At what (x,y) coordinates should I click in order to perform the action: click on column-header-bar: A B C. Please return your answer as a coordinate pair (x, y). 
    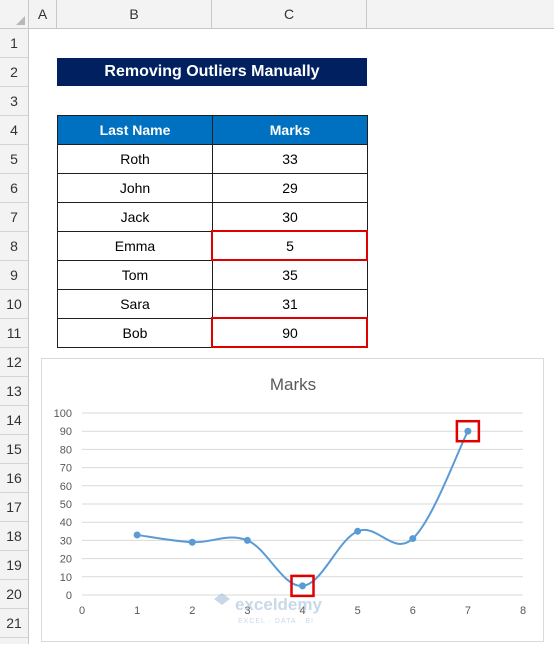
    Looking at the image, I should click on (277, 14).